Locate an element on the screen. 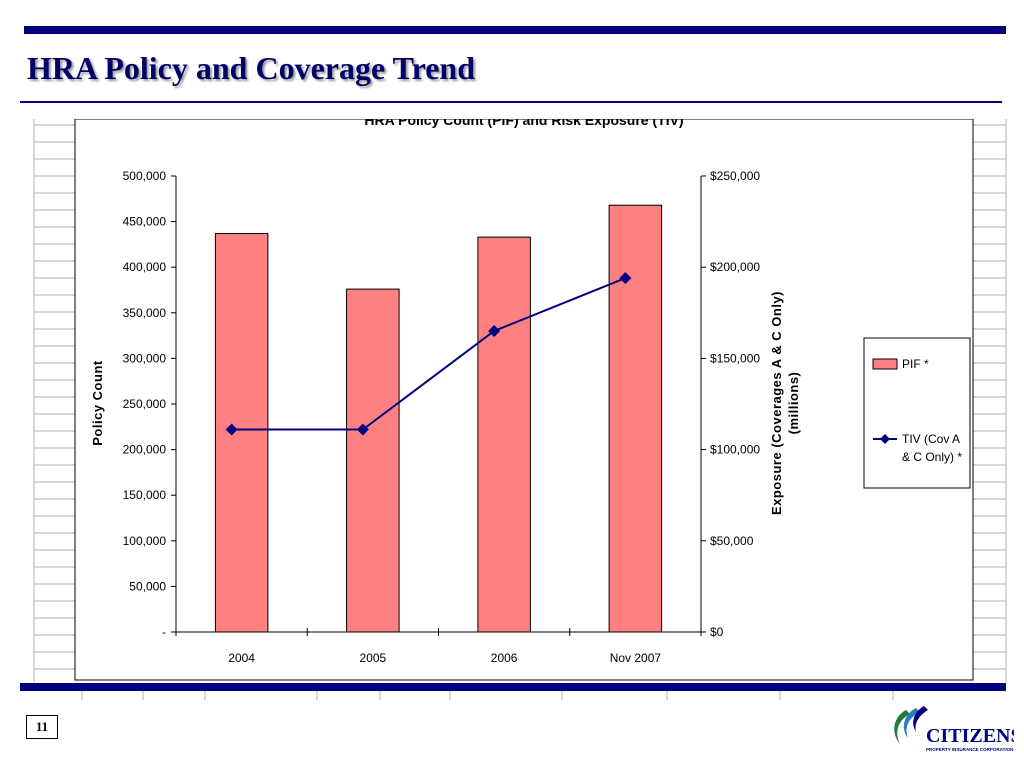 The height and width of the screenshot is (768, 1024). legend-label-tiv-line2: & C Only) * is located at coordinates (932, 457).